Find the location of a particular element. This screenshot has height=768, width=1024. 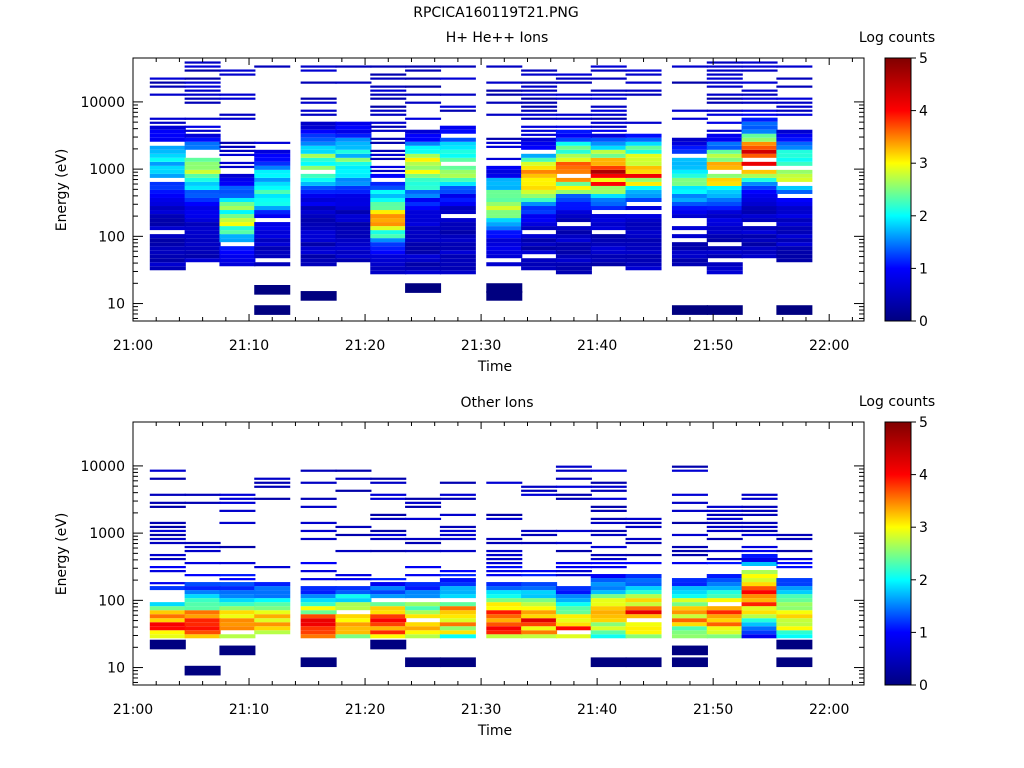

x-axis-label: Time is located at coordinates (494, 367).